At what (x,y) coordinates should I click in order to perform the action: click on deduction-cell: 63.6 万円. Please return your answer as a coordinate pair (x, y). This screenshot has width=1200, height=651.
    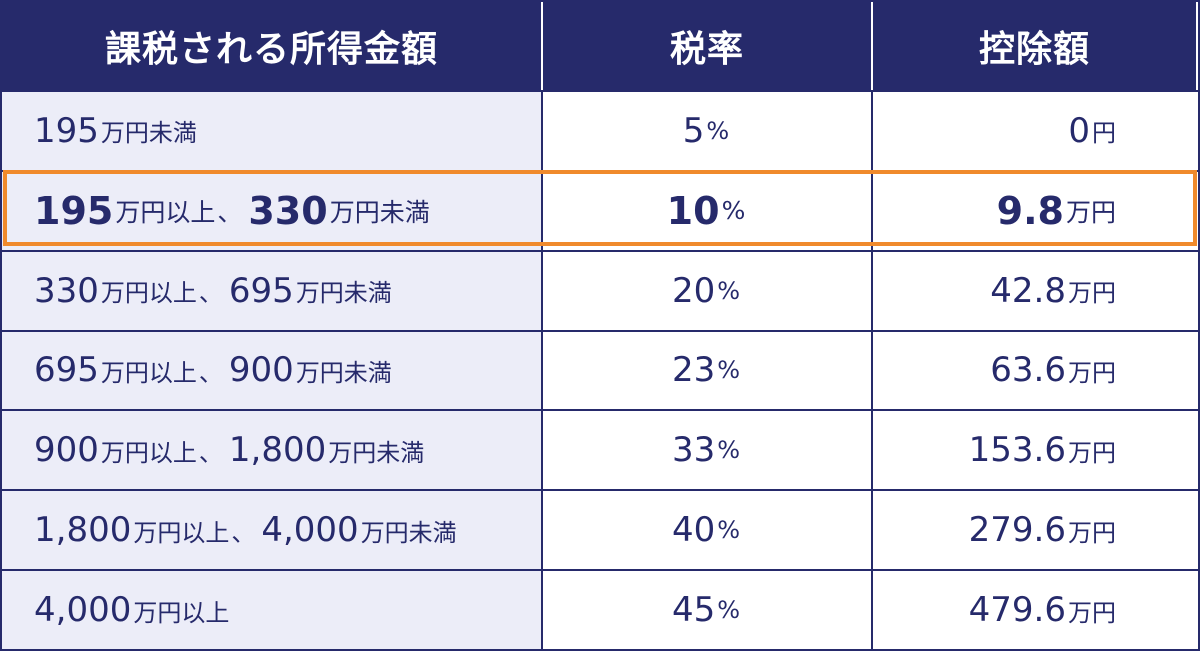
    Looking at the image, I should click on (1035, 369).